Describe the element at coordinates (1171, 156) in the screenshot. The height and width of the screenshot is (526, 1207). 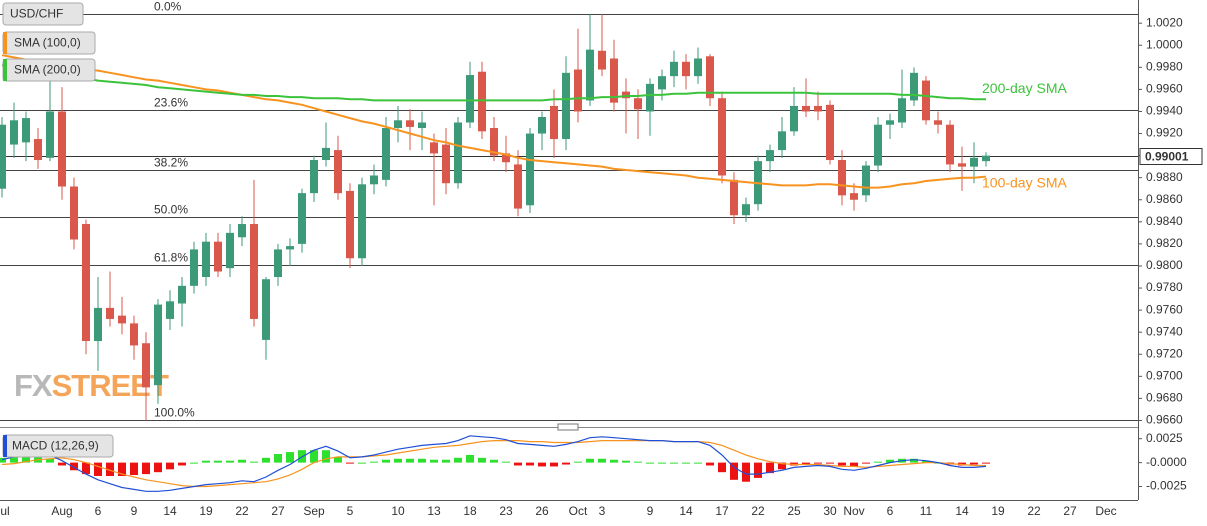
I see `last-price-box` at that location.